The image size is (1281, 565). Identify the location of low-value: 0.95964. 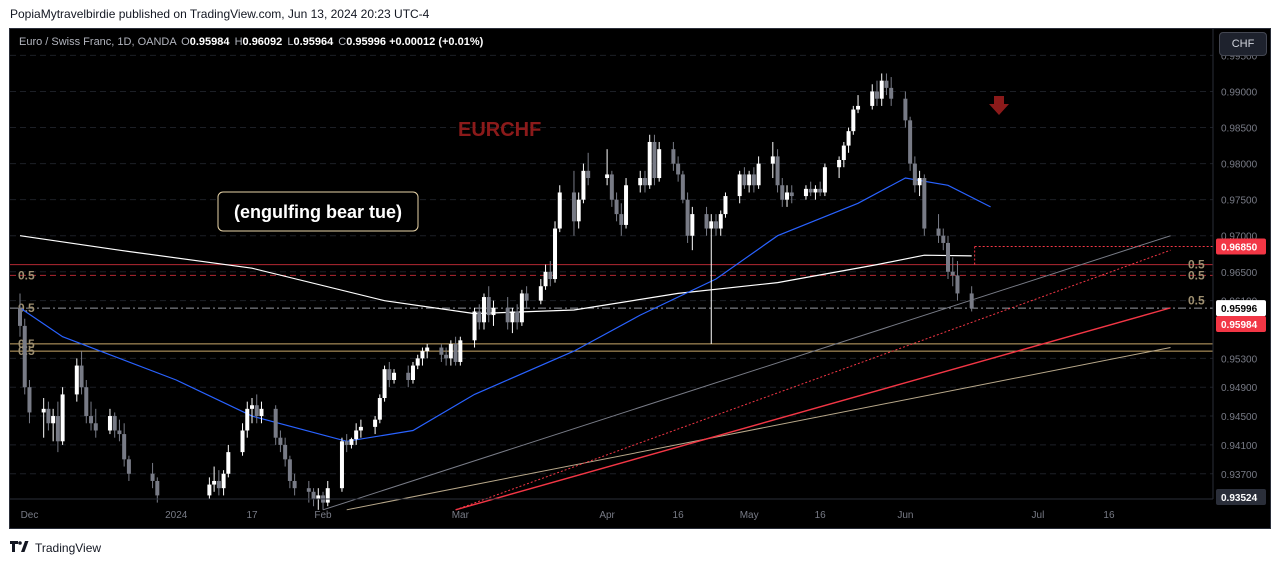
(313, 42).